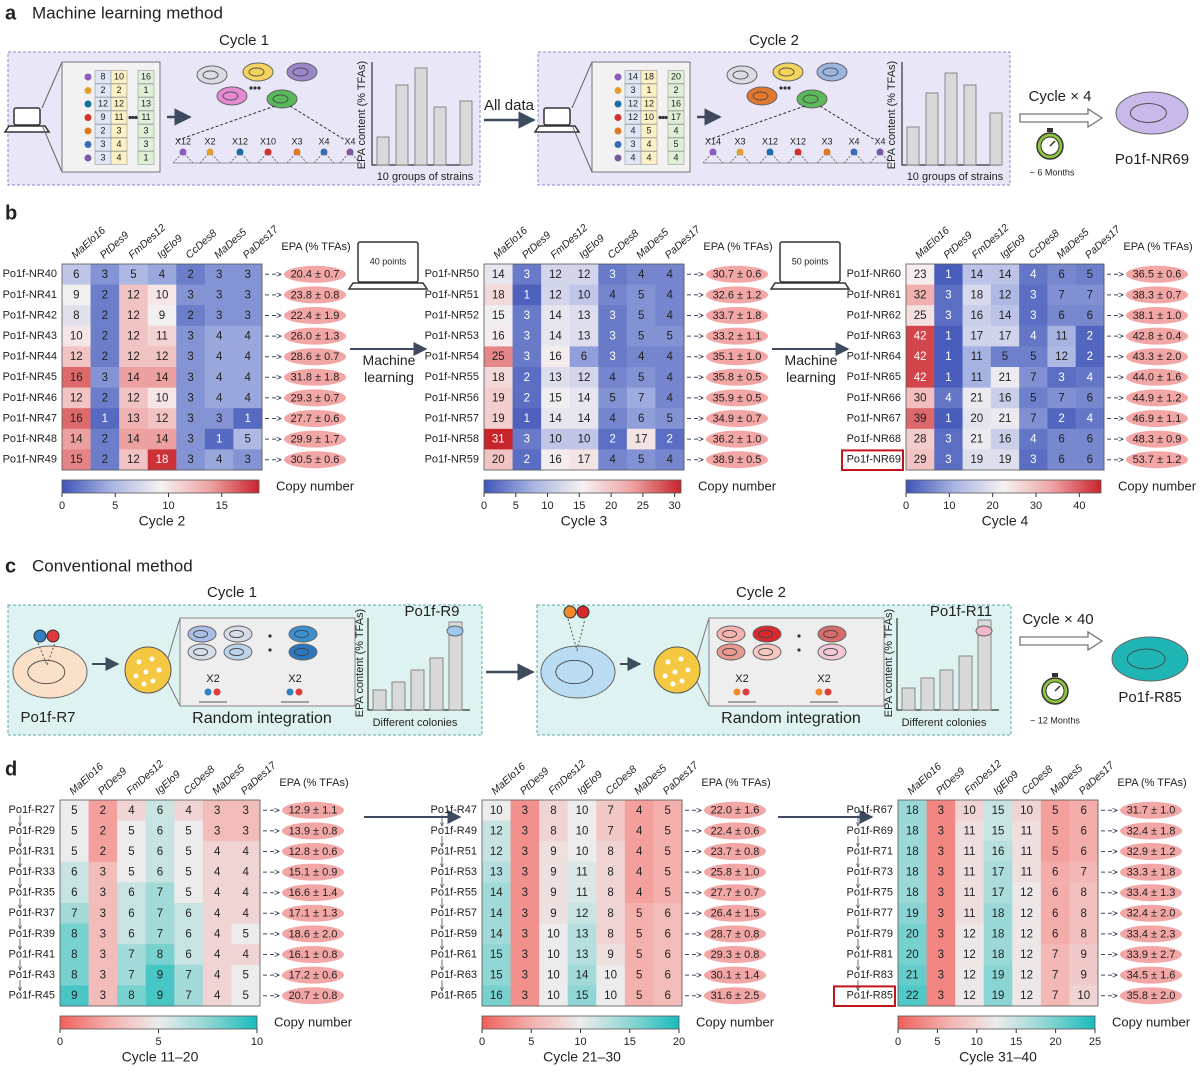 Image resolution: width=1200 pixels, height=1075 pixels. I want to click on table-value: 4, so click(648, 144).